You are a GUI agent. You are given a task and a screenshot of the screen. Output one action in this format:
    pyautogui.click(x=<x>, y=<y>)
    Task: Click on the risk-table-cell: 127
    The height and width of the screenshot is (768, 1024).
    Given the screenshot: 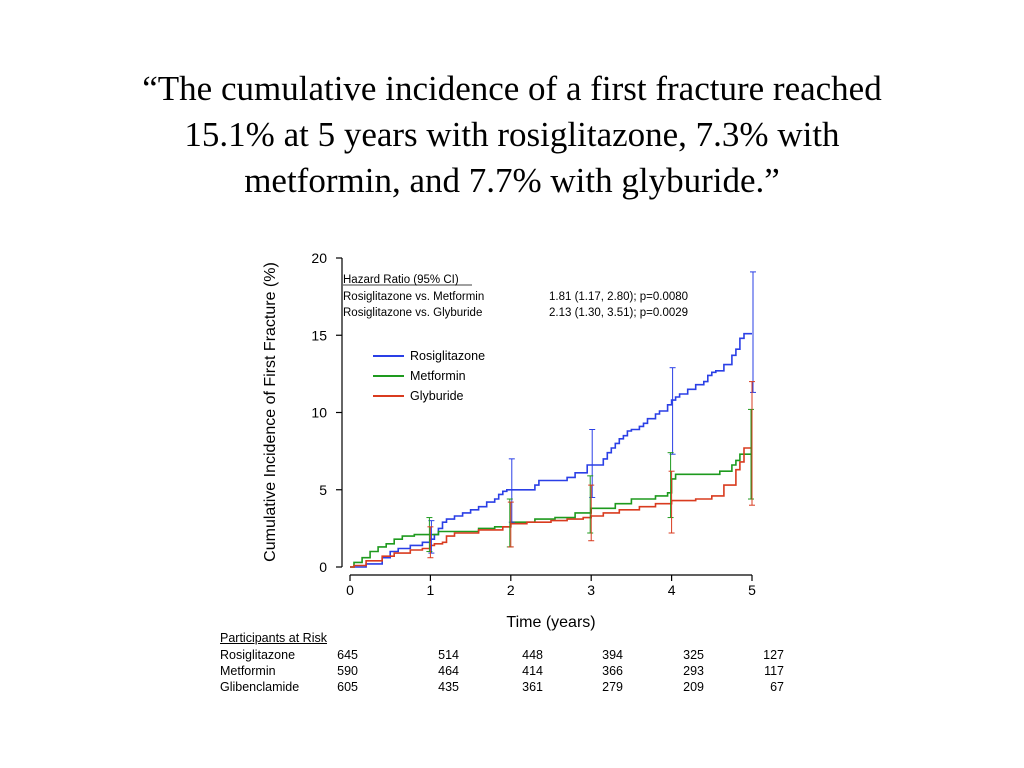 What is the action you would take?
    pyautogui.click(x=773, y=655)
    